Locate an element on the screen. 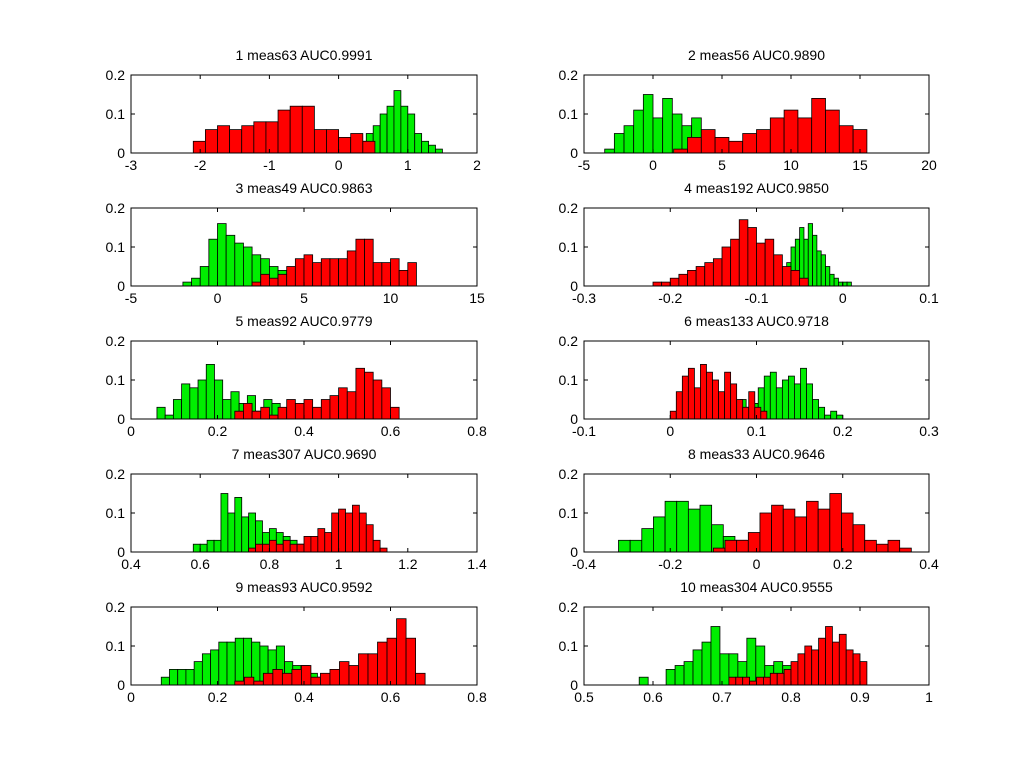 This screenshot has width=1024, height=773. x-tick-label: 0.7 is located at coordinates (722, 697).